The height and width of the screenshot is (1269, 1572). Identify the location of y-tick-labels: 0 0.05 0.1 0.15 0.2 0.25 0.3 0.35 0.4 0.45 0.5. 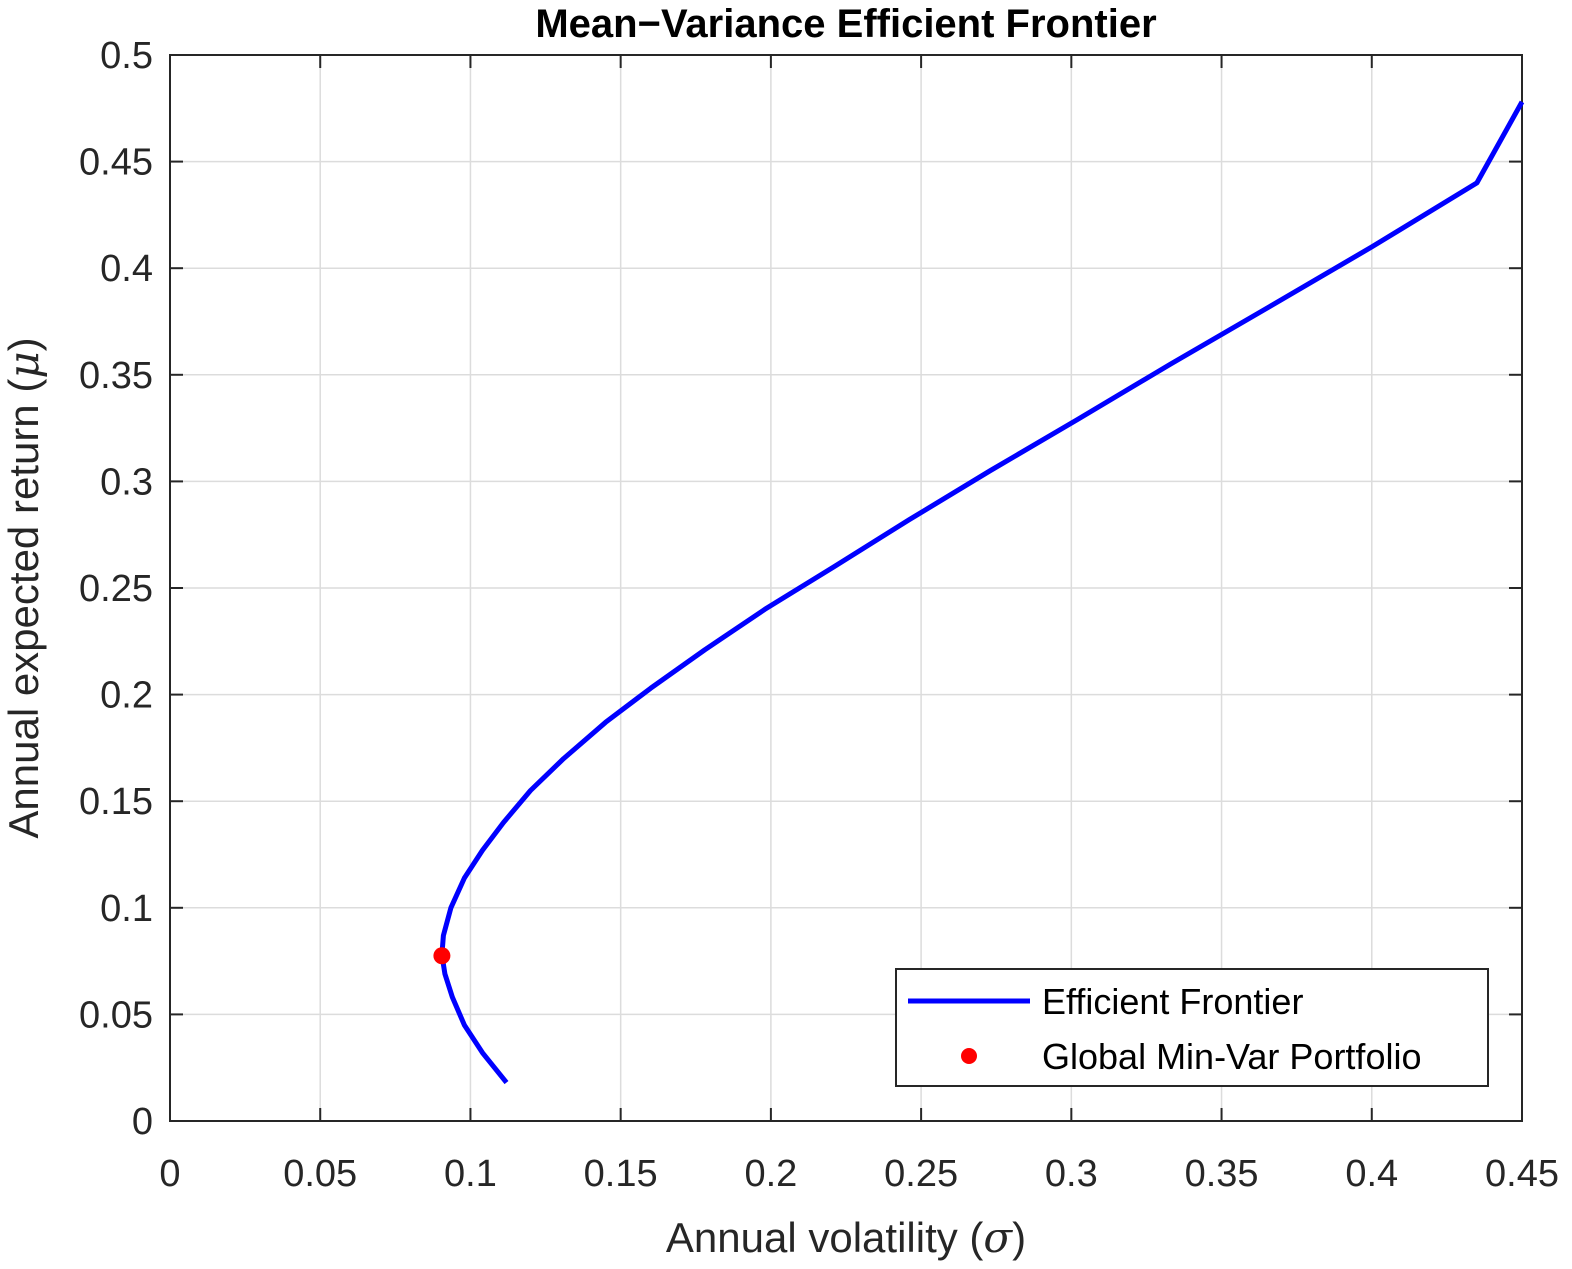
(116, 589).